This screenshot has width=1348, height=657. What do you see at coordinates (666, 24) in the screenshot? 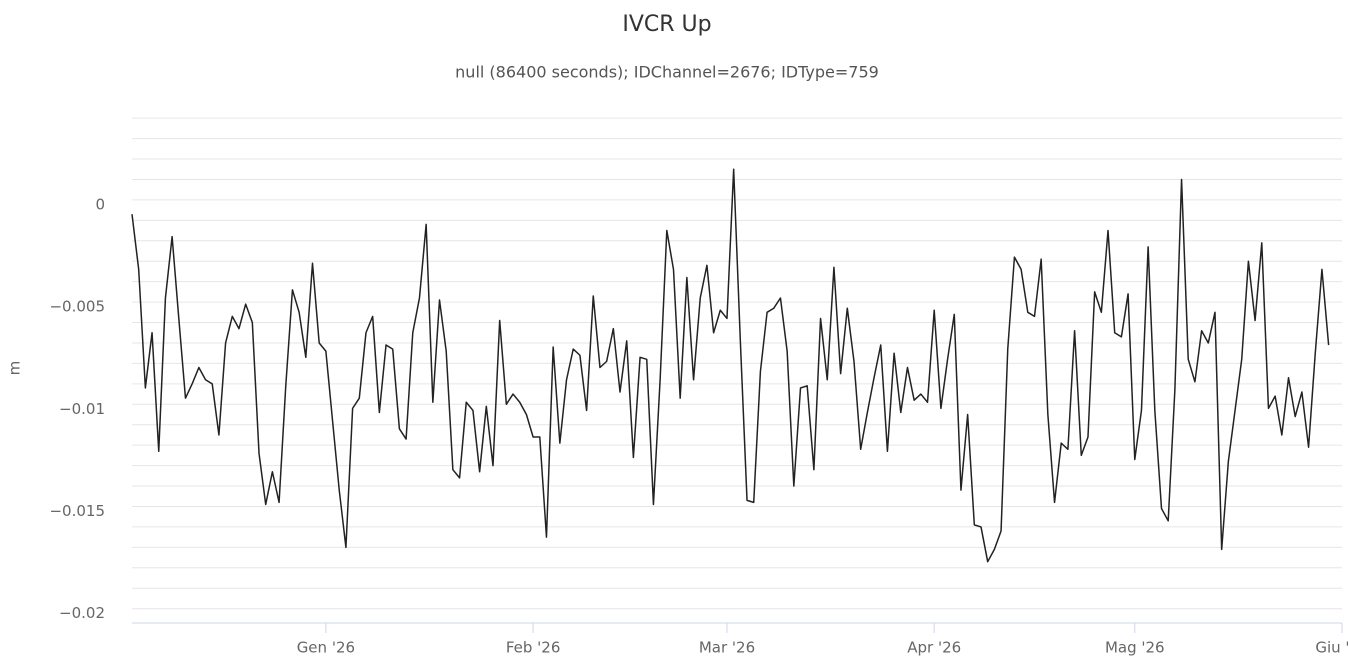
I see `chart-title: IVCR Up` at bounding box center [666, 24].